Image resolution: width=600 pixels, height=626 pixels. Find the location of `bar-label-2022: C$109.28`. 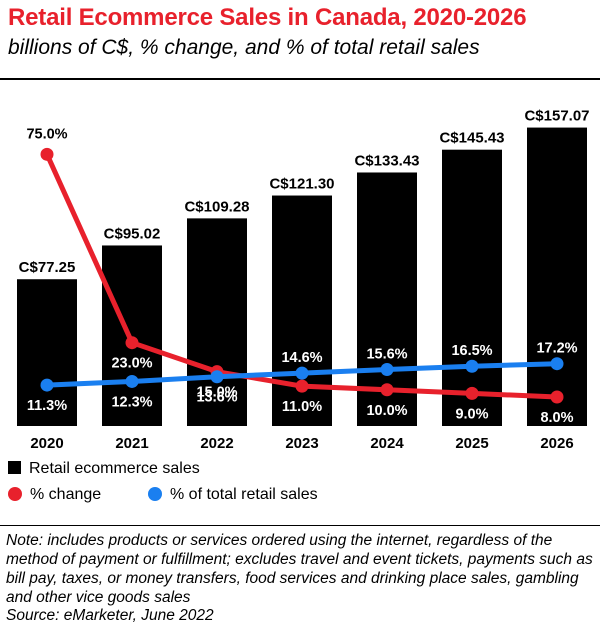

bar-label-2022: C$109.28 is located at coordinates (216, 206).